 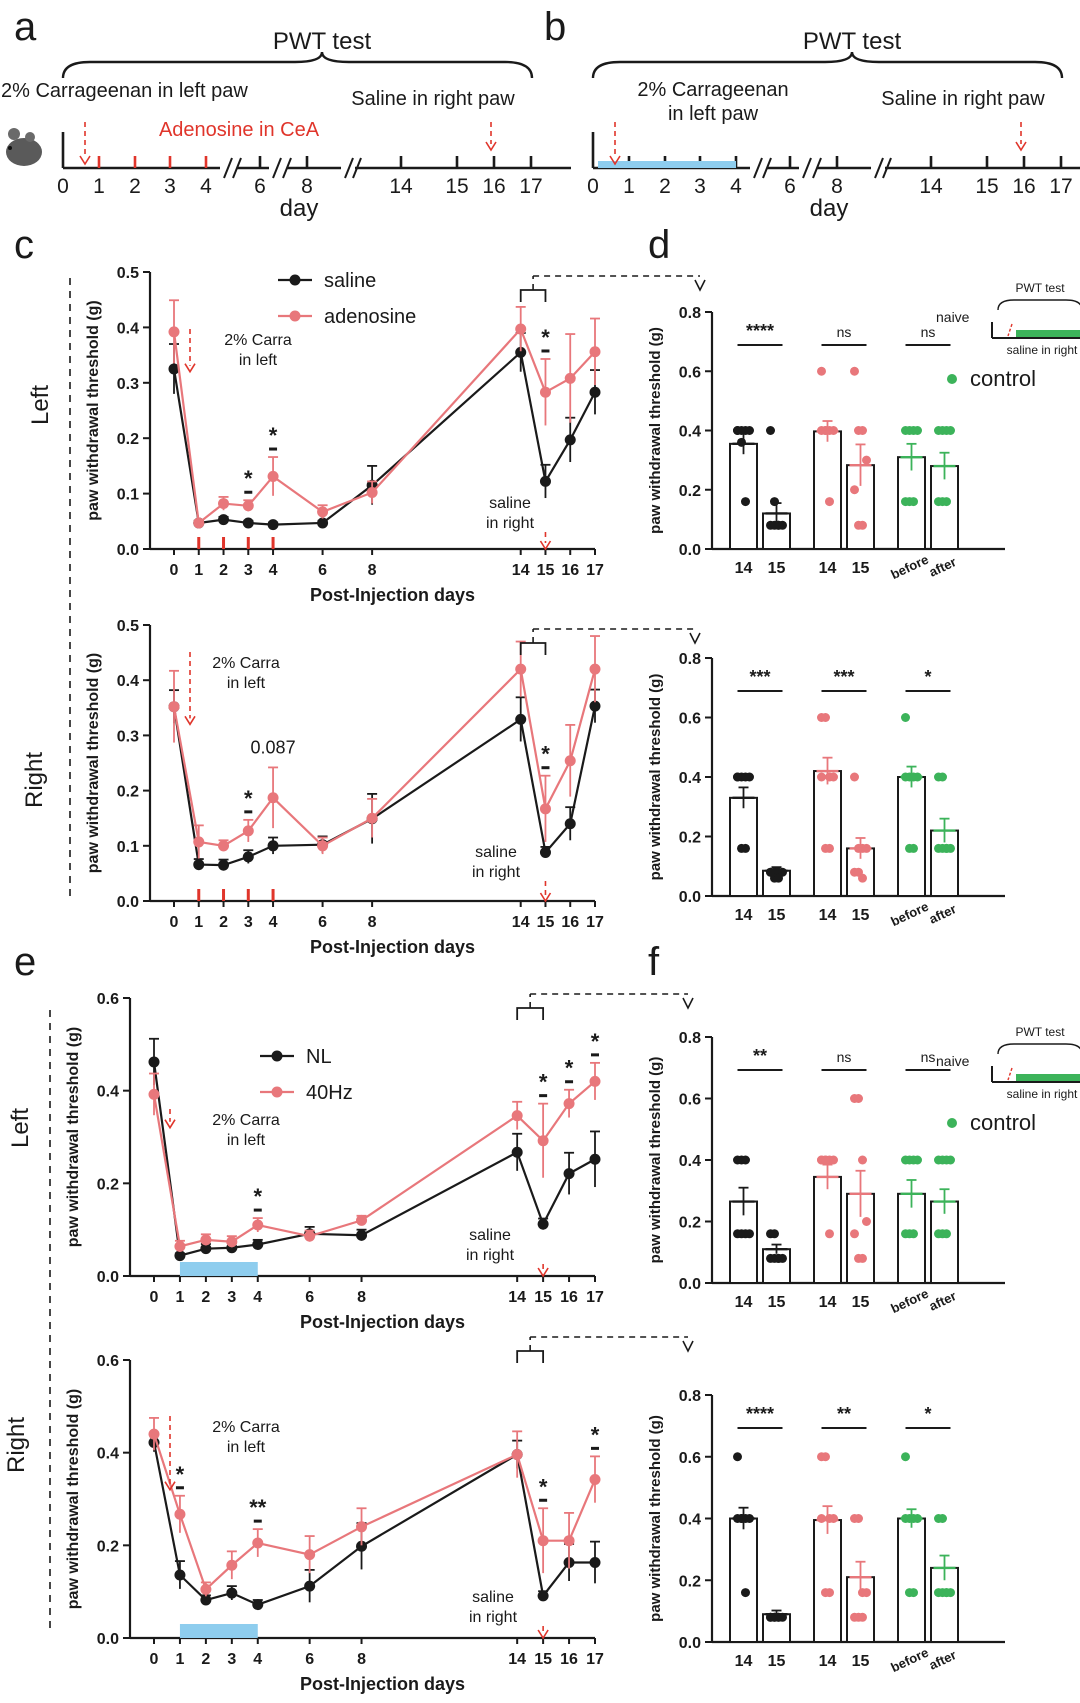 I want to click on saline-arrow-b-head, so click(x=1021, y=146).